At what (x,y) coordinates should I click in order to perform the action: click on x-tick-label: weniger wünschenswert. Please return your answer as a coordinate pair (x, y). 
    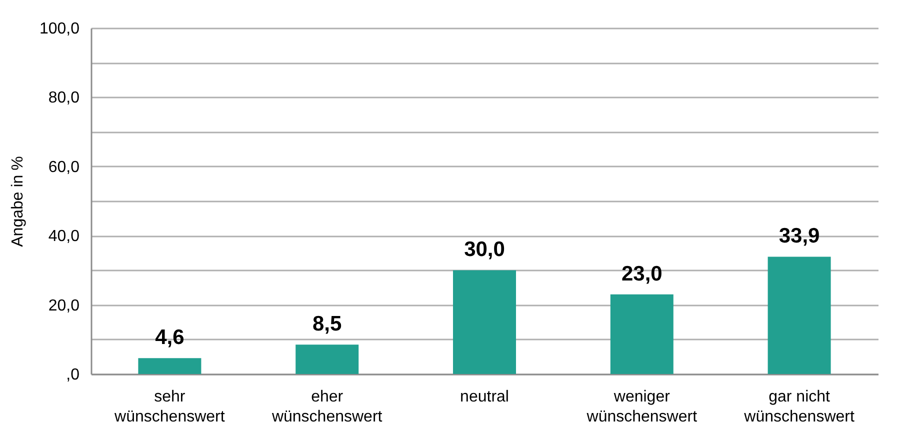
    Looking at the image, I should click on (642, 406).